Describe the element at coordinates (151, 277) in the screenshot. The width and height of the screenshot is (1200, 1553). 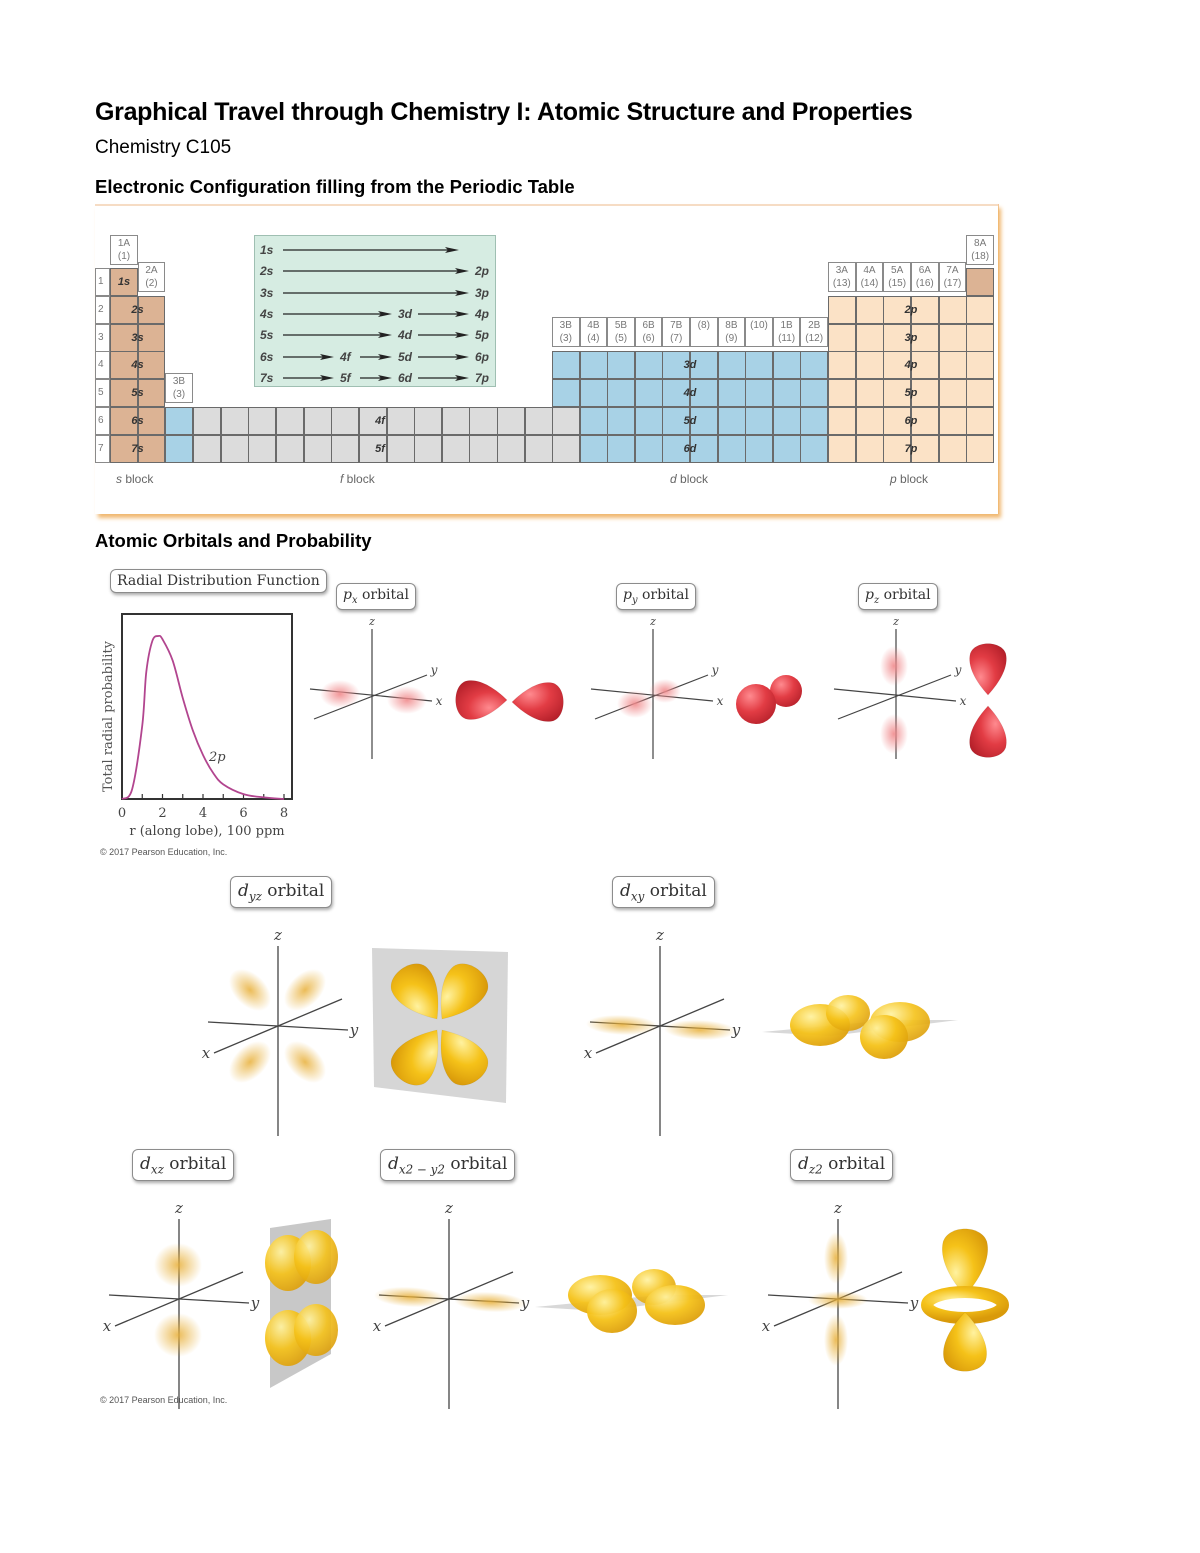
I see `group-header-2a: 2A (2)` at that location.